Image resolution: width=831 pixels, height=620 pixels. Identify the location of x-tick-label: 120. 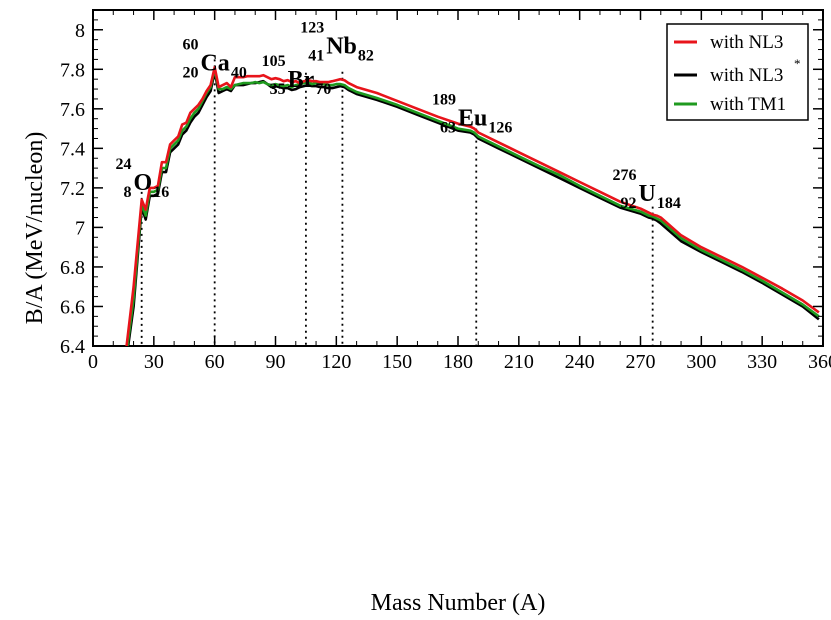
(336, 362).